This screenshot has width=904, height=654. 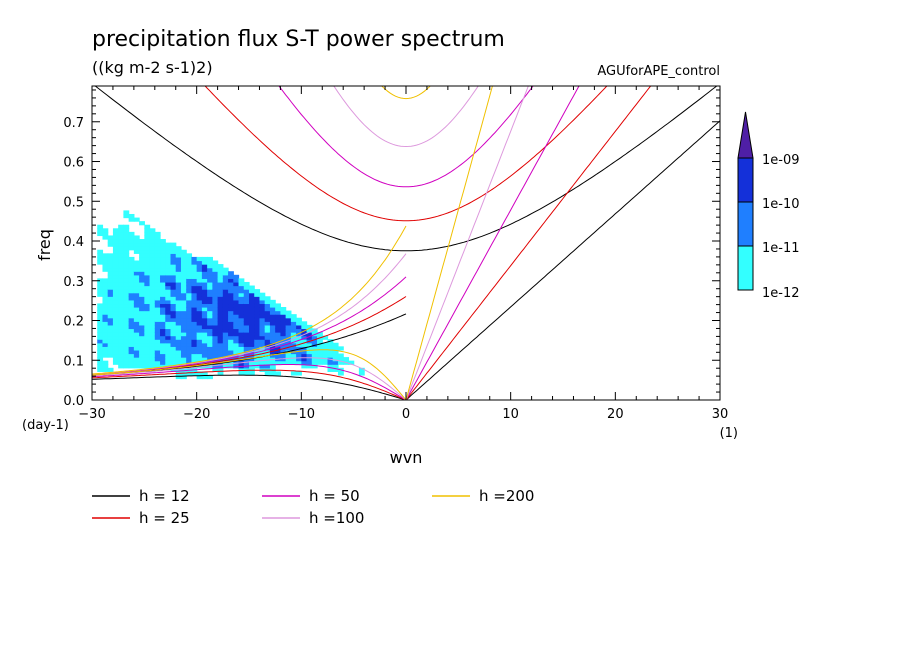 I want to click on dispersion-curve-h100, so click(x=467, y=243).